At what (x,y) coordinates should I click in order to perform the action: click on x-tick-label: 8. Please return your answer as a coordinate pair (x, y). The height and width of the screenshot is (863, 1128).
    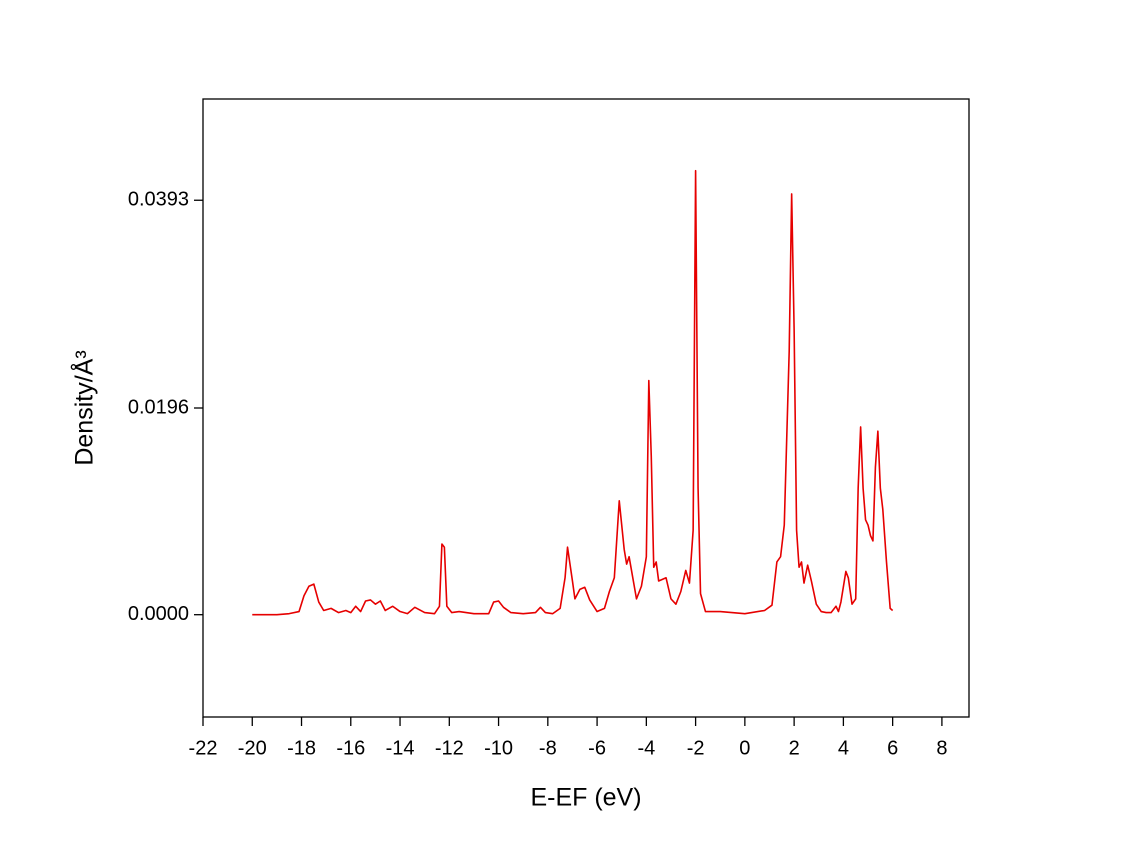
    Looking at the image, I should click on (941, 748).